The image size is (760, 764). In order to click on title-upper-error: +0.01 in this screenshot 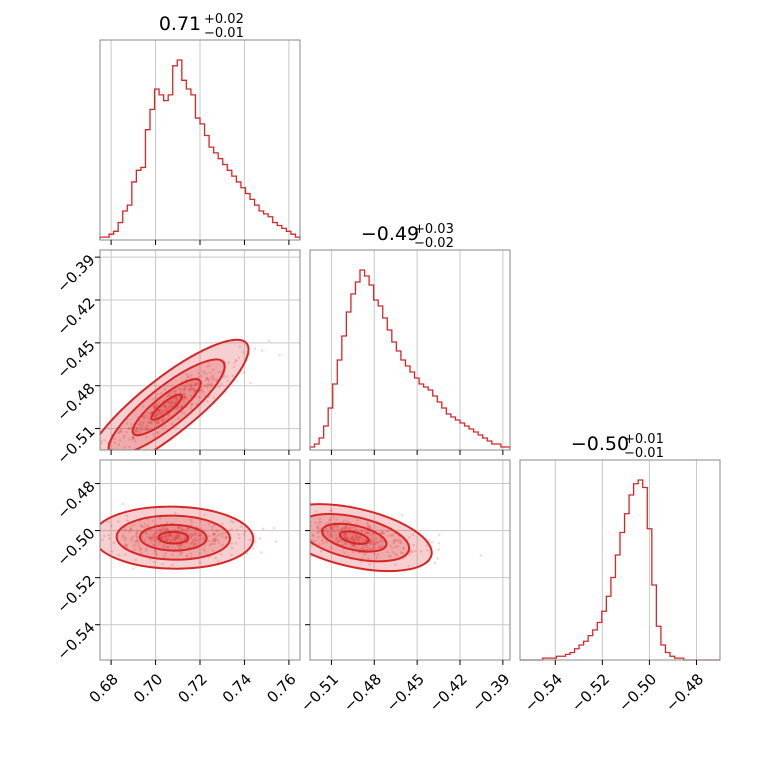, I will do `click(644, 439)`.